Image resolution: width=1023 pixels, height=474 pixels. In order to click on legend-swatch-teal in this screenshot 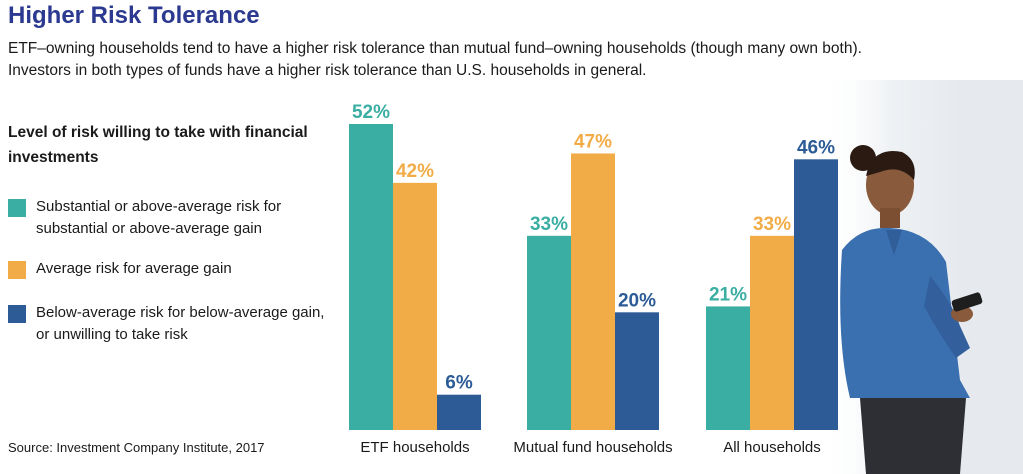, I will do `click(17, 208)`.